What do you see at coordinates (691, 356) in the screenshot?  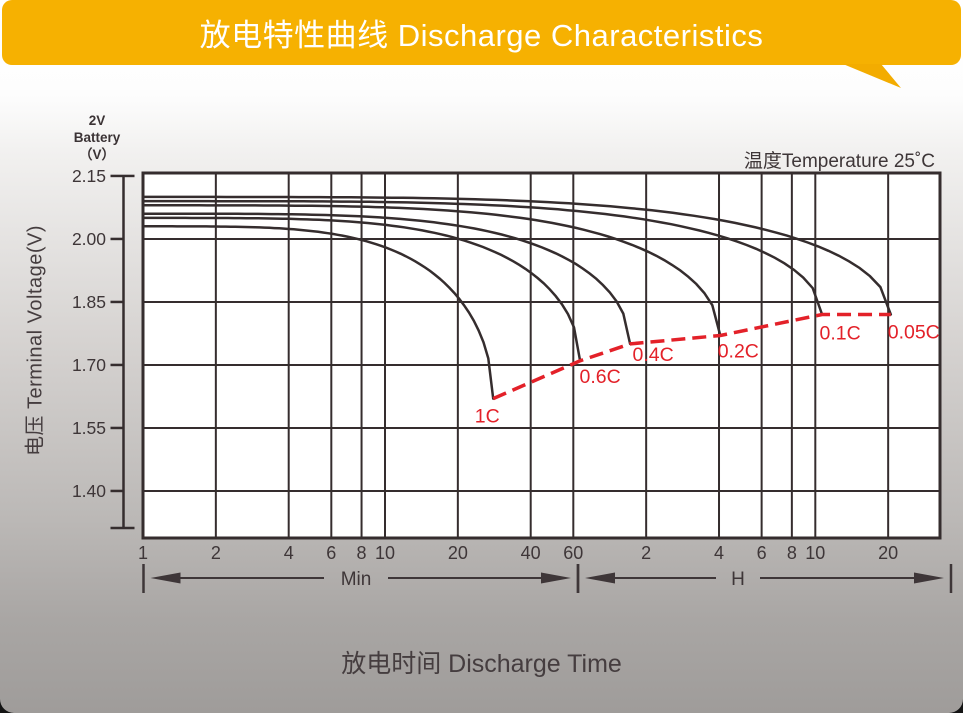 I see `cutoff-dashed-line` at bounding box center [691, 356].